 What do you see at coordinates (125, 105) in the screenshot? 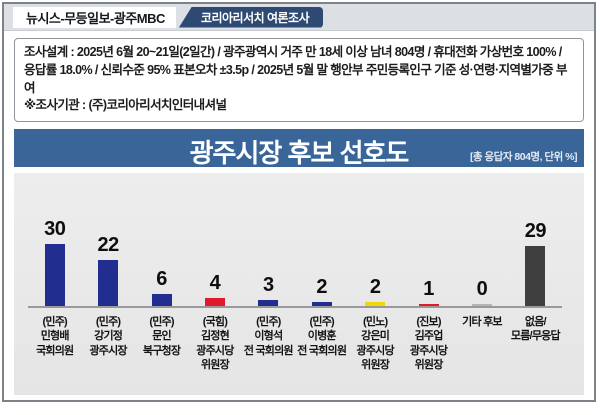
I see `survey-agency-text: ※조사기관 : (주)코리아리서치인터내셔널` at bounding box center [125, 105].